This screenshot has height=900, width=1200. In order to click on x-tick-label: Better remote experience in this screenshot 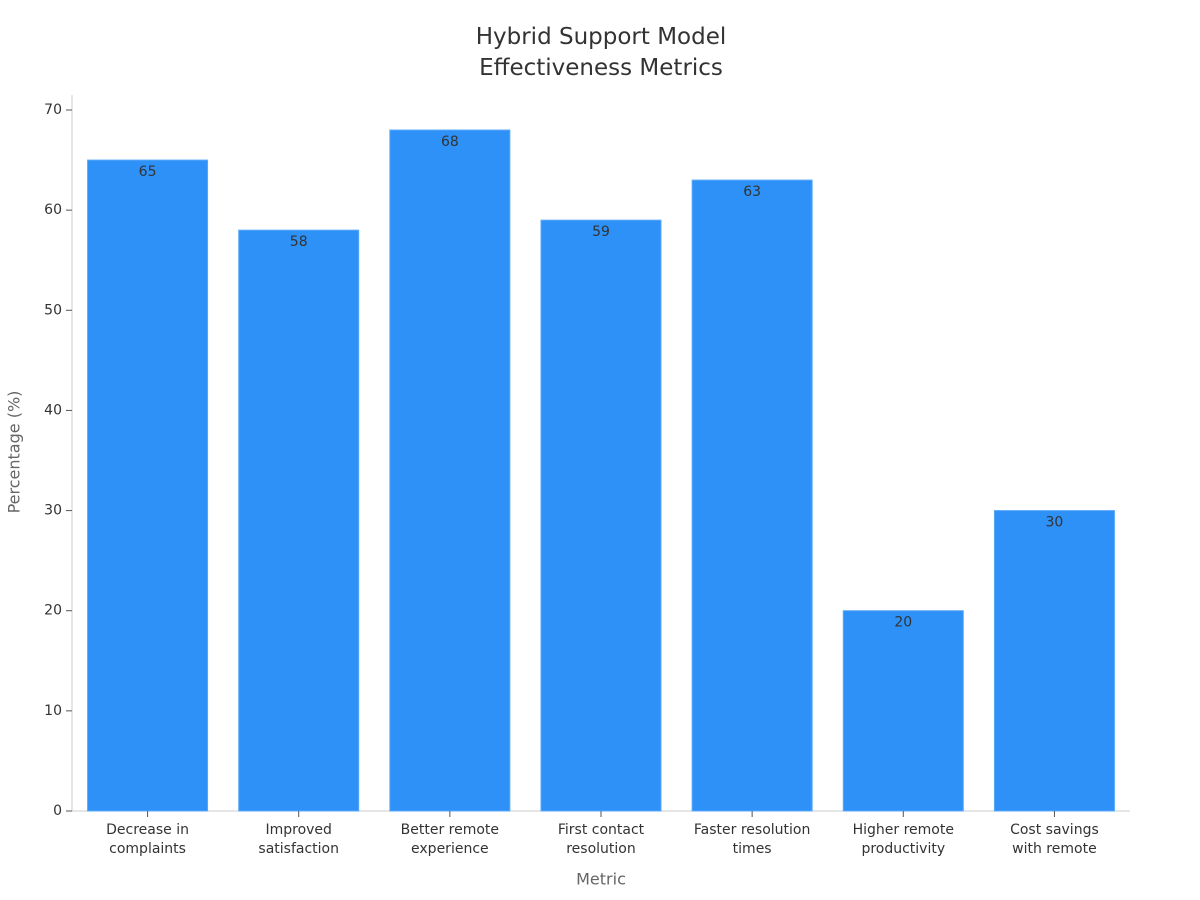, I will do `click(450, 839)`.